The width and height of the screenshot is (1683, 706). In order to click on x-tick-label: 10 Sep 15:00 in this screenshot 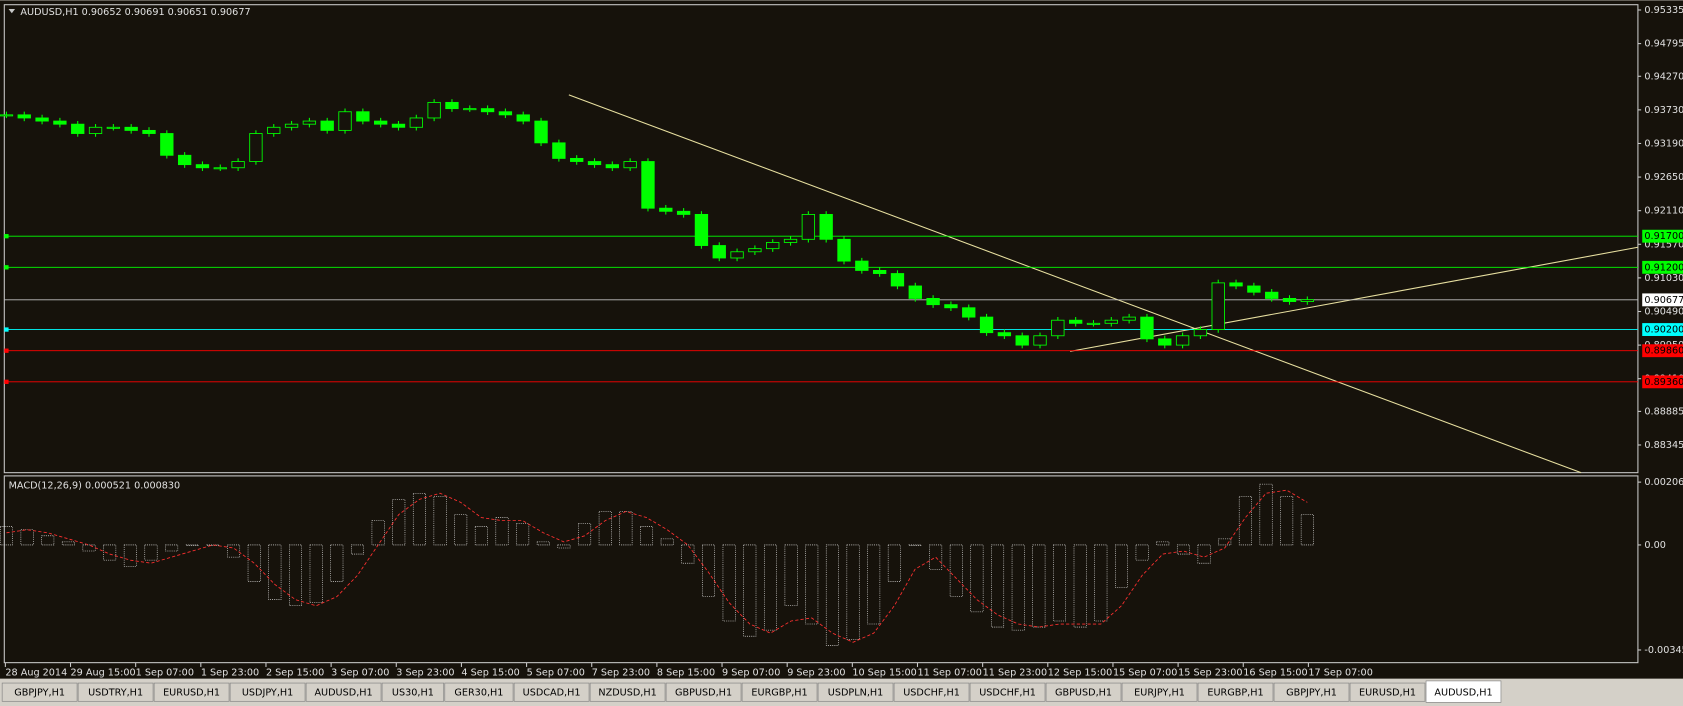, I will do `click(884, 672)`.